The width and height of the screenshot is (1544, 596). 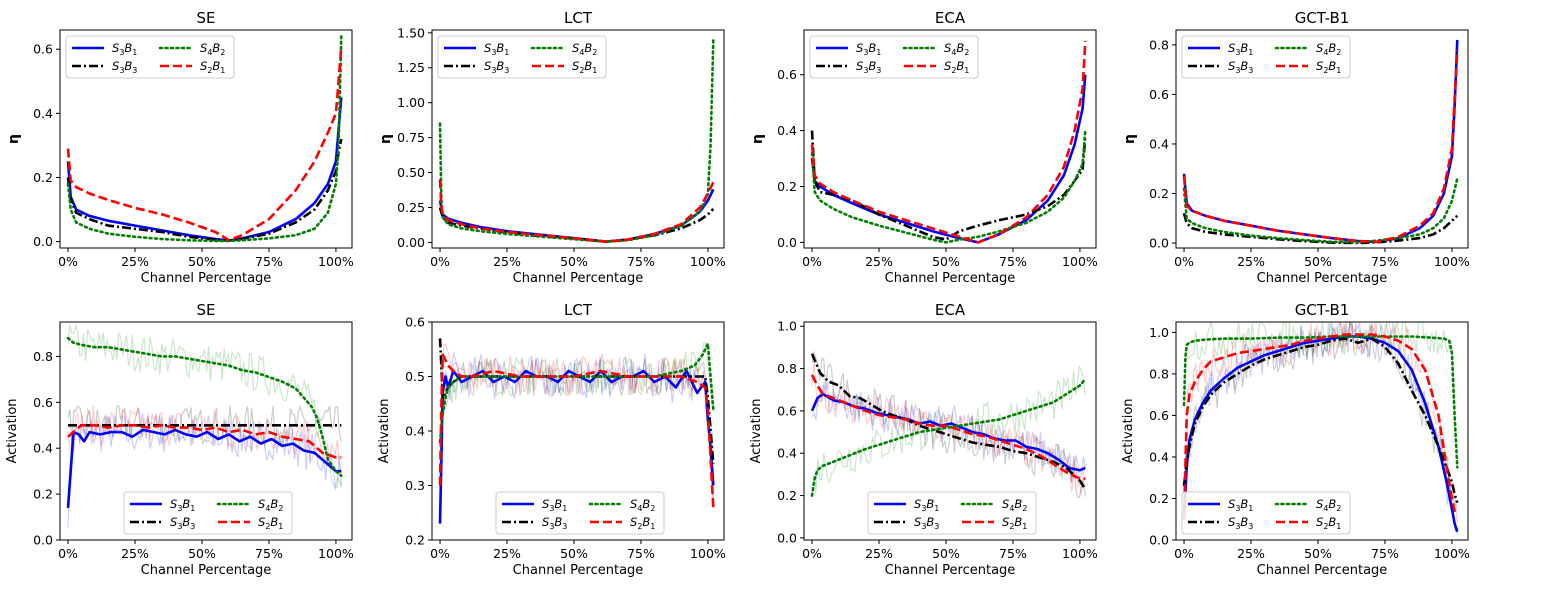 What do you see at coordinates (1080, 261) in the screenshot?
I see `x-tick-label: 100%` at bounding box center [1080, 261].